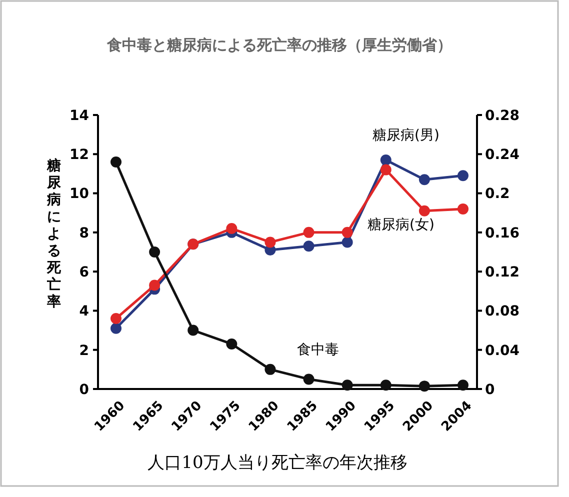 Image resolution: width=569 pixels, height=497 pixels. I want to click on y2-tick-label: 0, so click(490, 390).